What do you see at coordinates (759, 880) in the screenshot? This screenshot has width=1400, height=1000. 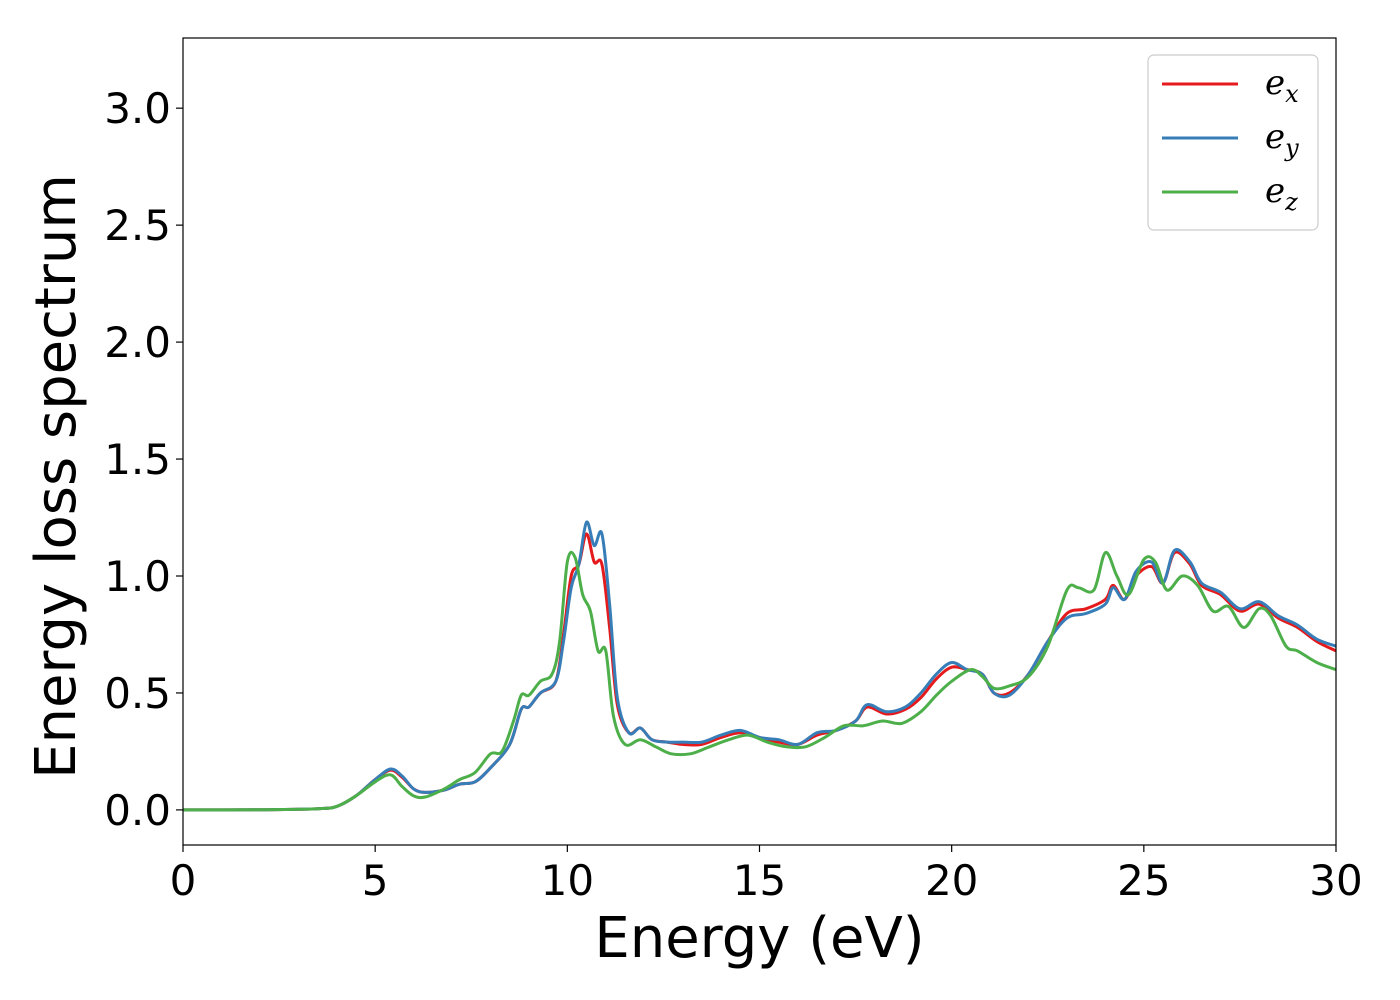 I see `x-tick-label: 15` at bounding box center [759, 880].